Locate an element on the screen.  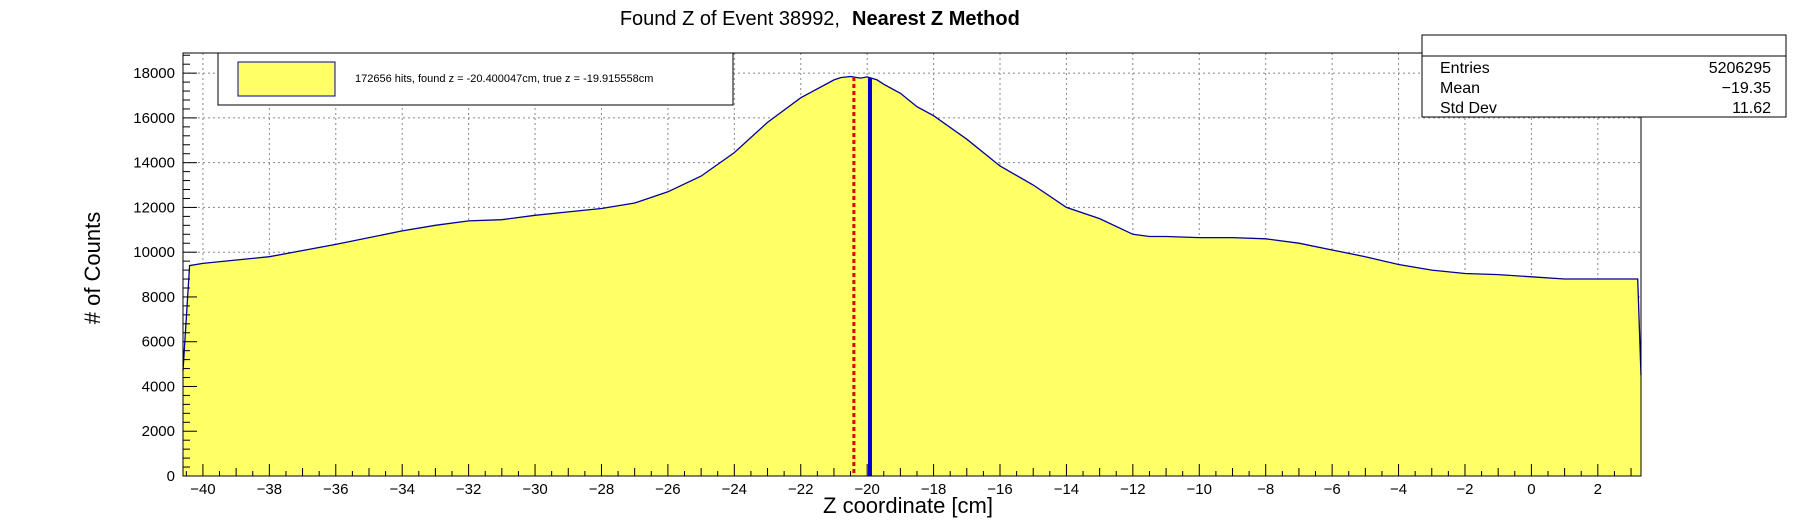
x-tick-label: −30 is located at coordinates (534, 489).